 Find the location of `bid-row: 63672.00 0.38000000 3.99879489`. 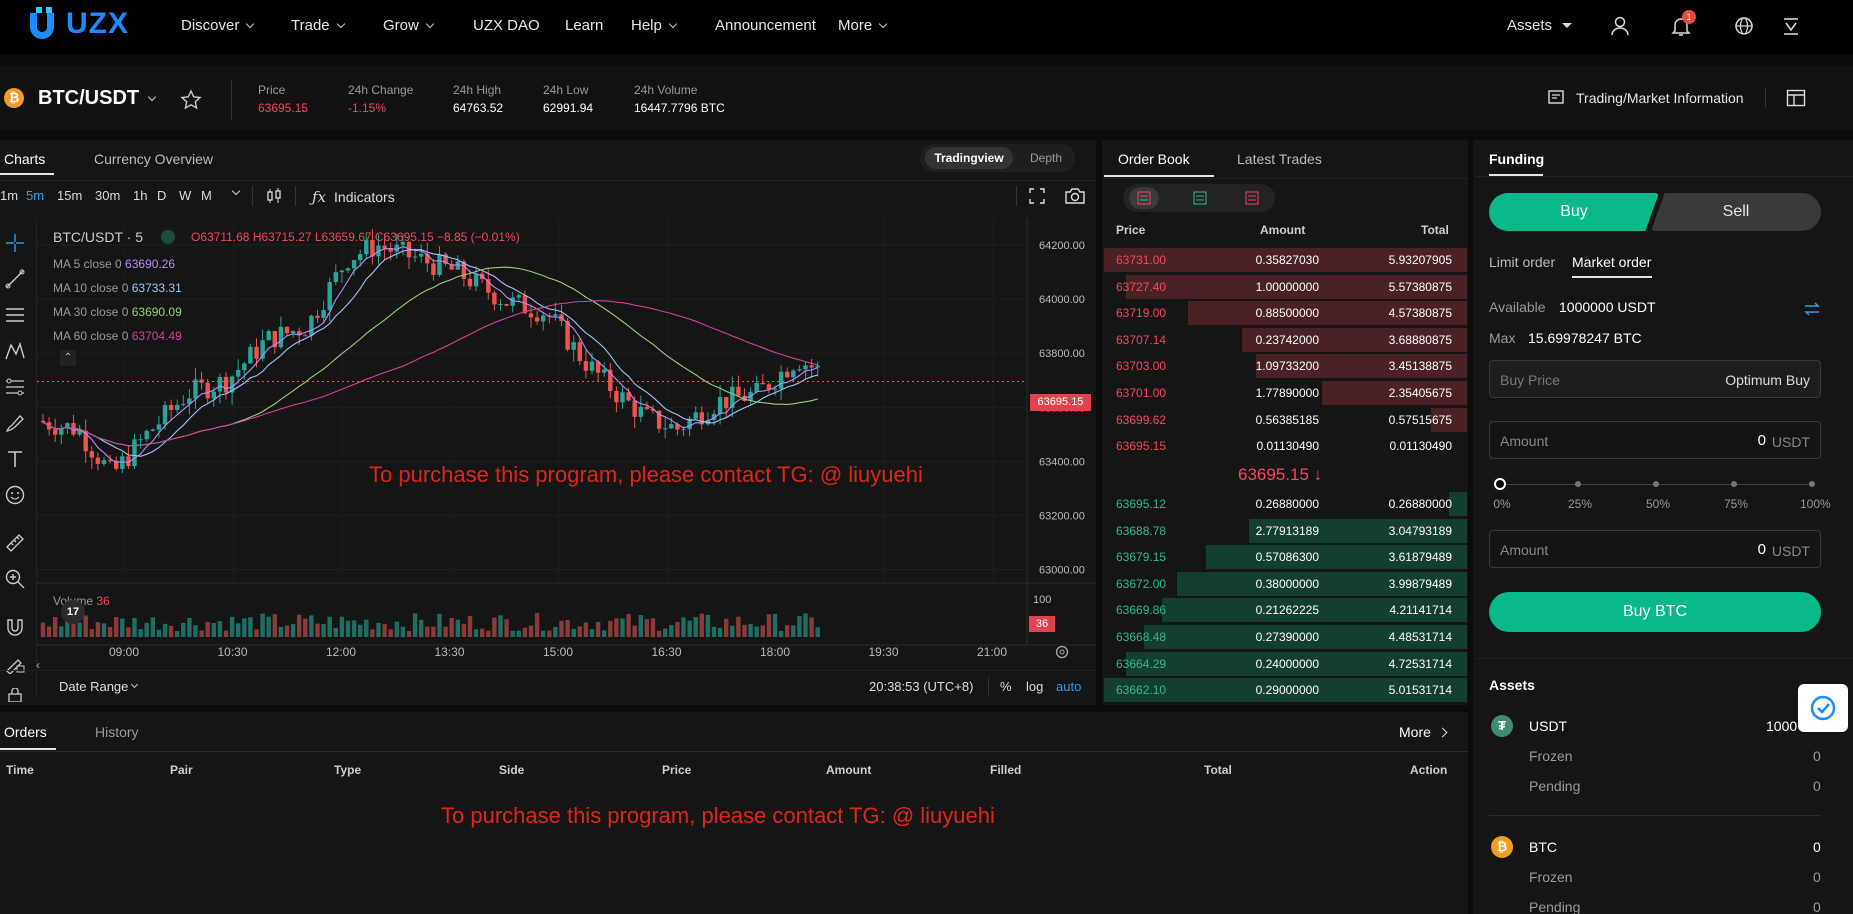

bid-row: 63672.00 0.38000000 3.99879489 is located at coordinates (1285, 584).